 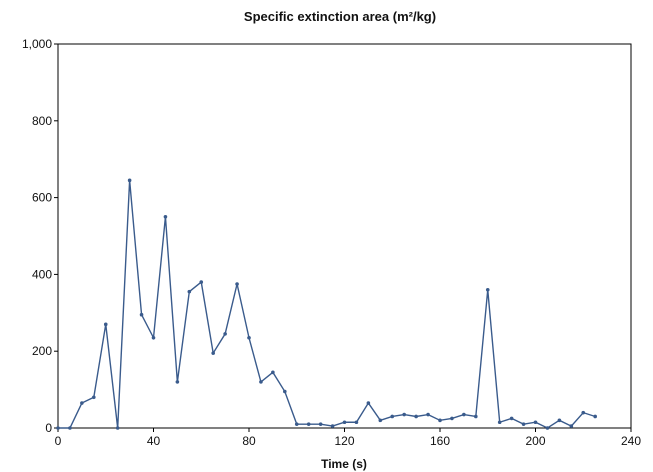 I want to click on x-tick-label: 0, so click(x=58, y=441).